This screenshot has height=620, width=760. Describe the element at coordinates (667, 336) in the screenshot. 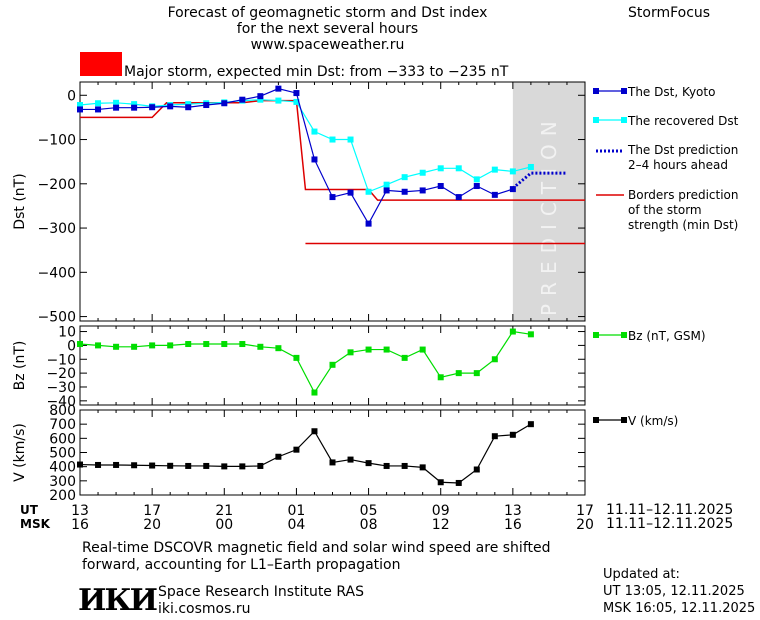

I see `legend-bz: Bz (nT, GSM)` at that location.